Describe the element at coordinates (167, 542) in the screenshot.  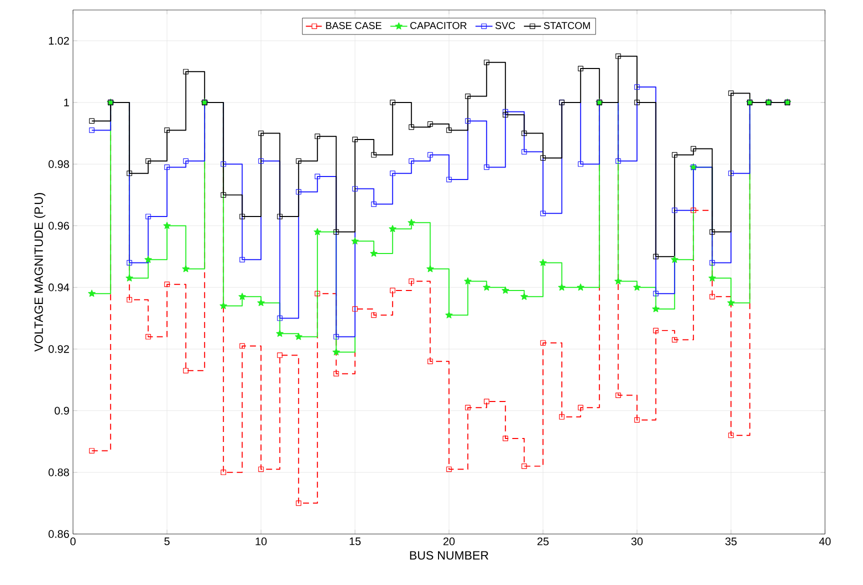
I see `x-tick-label: 5` at that location.